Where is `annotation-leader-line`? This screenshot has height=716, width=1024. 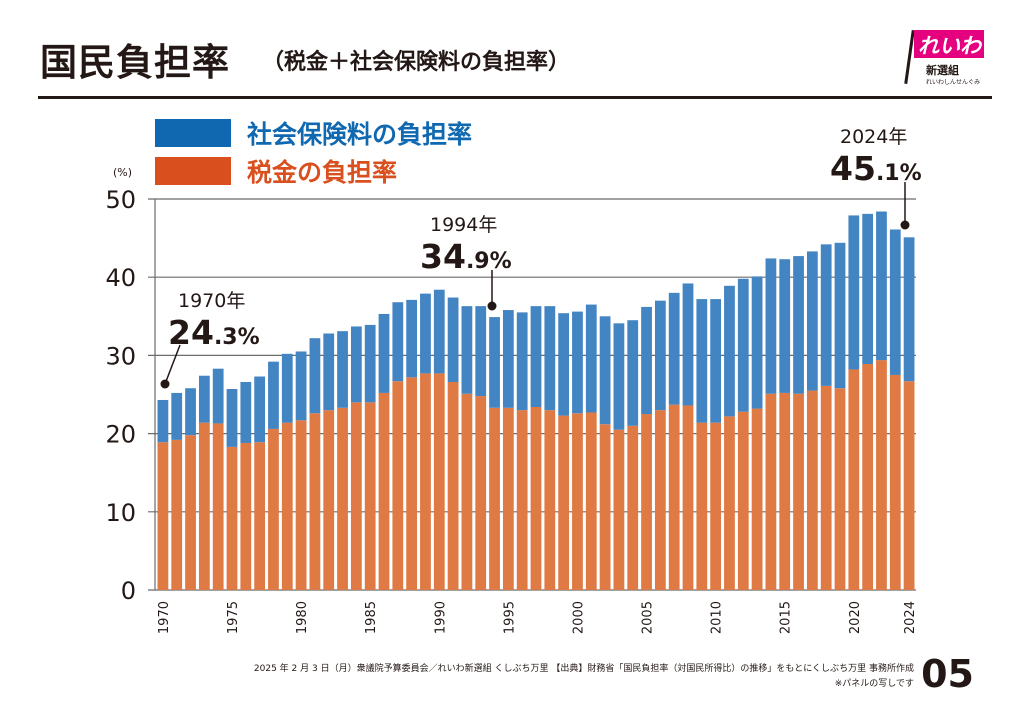
annotation-leader-line is located at coordinates (172, 364).